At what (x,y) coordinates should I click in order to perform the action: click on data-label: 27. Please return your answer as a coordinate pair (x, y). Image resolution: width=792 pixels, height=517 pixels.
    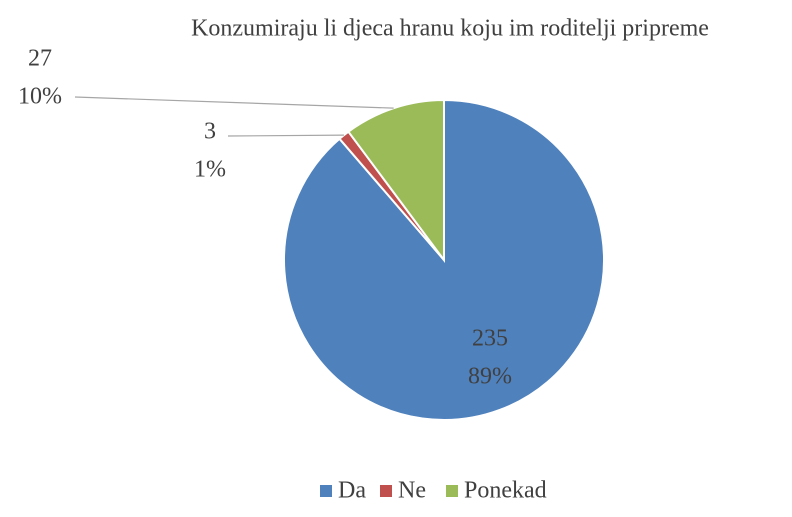
    Looking at the image, I should click on (40, 59).